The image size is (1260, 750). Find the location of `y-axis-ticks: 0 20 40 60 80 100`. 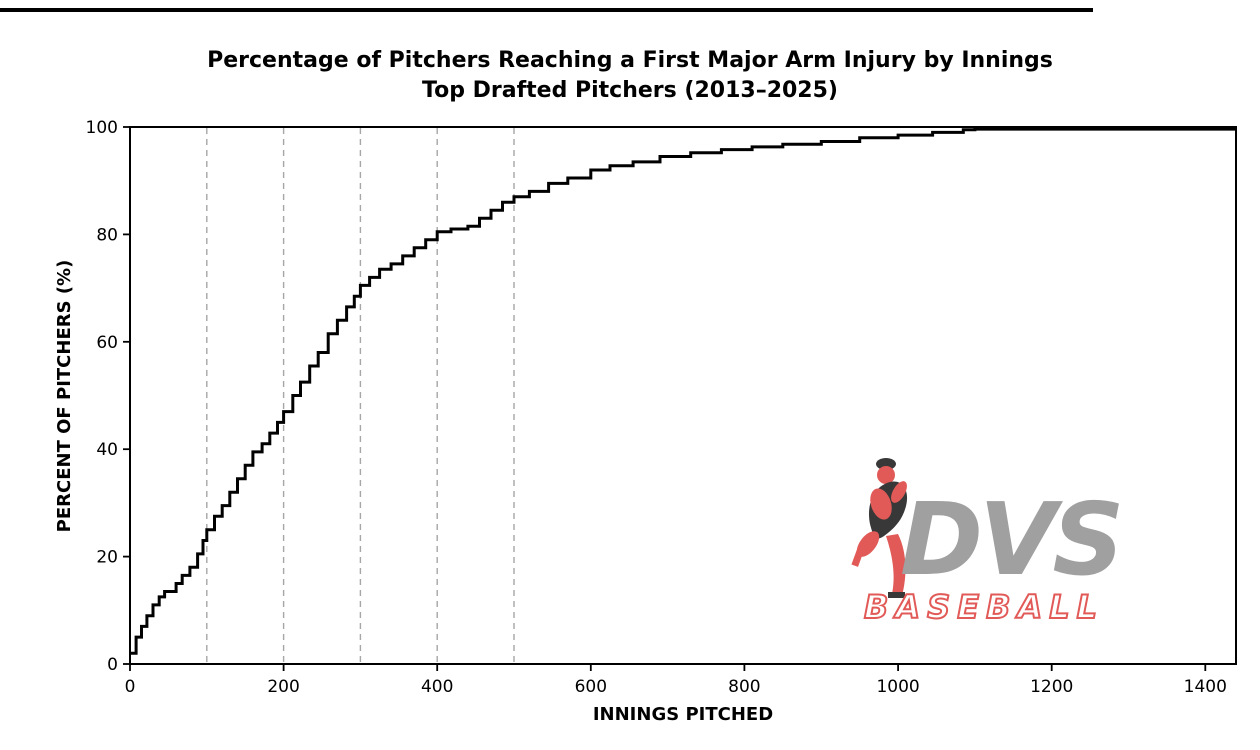

y-axis-ticks: 0 20 40 60 80 100 is located at coordinates (108, 396).